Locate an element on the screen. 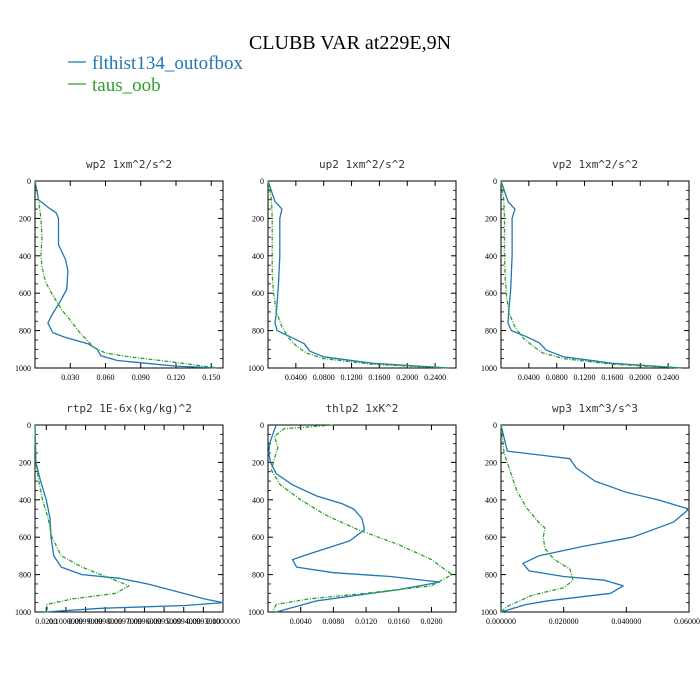  x-tick-label: 0.0120 is located at coordinates (366, 621).